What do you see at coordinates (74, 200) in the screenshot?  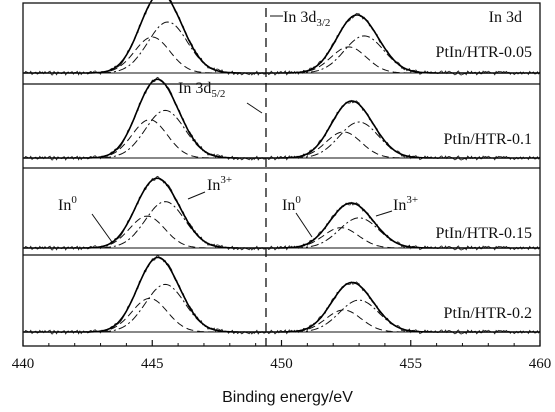 I see `in0-left-sup: 0` at bounding box center [74, 200].